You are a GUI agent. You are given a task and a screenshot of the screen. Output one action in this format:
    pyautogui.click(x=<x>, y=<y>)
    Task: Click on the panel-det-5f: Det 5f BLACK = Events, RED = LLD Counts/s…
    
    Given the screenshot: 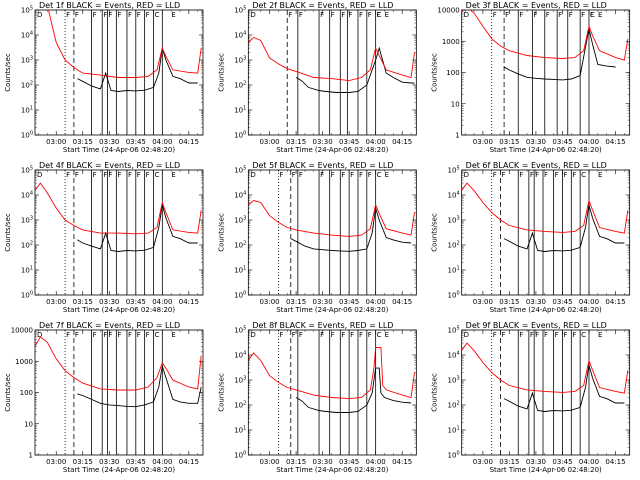 What is the action you would take?
    pyautogui.click(x=317, y=237)
    